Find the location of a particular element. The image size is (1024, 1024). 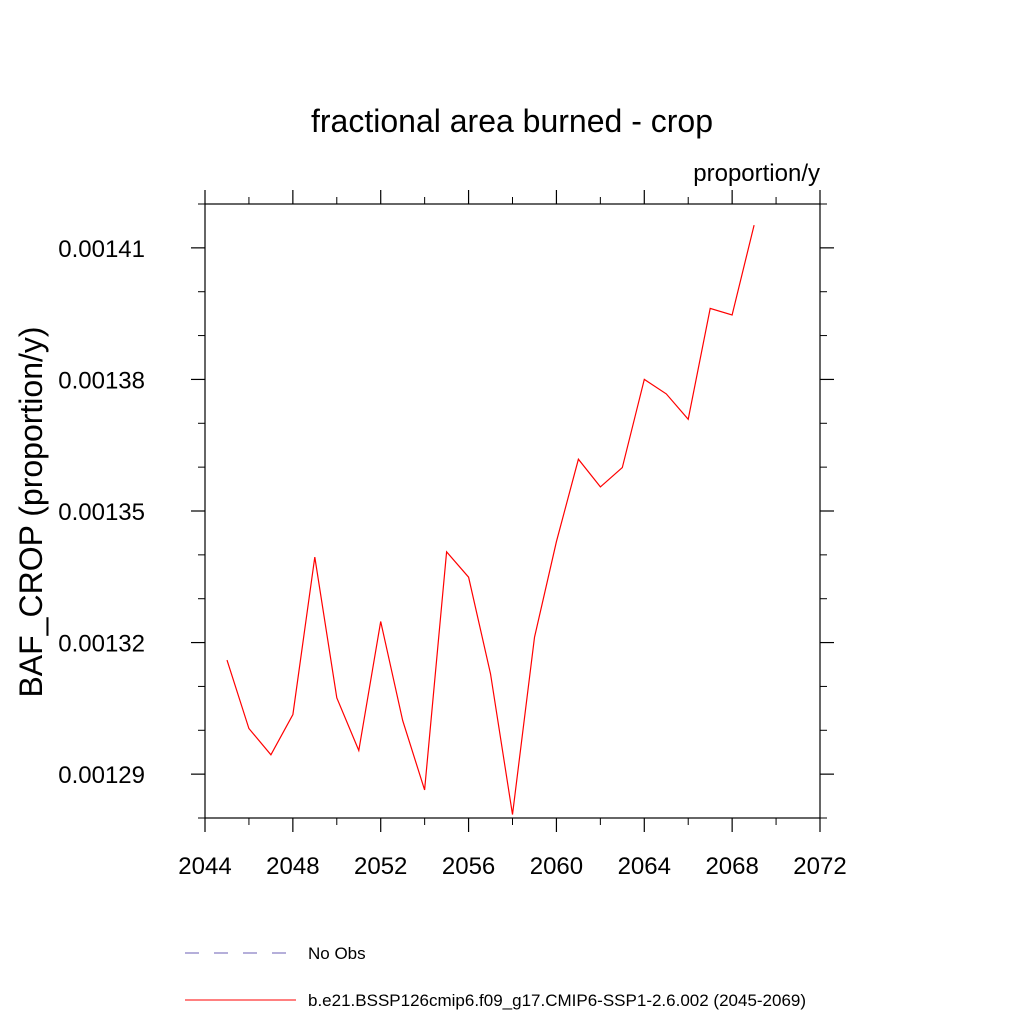

y-tick-label: 0.00135 is located at coordinates (101, 512).